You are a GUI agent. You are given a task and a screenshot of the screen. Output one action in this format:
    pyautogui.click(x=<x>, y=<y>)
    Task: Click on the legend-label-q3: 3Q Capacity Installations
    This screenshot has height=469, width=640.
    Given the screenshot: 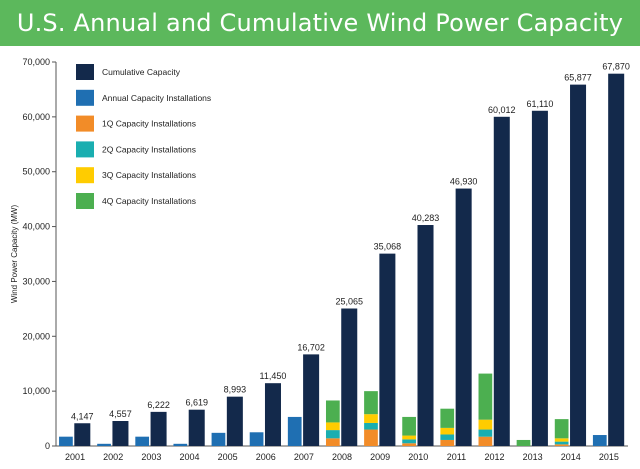 What is the action you would take?
    pyautogui.click(x=149, y=175)
    